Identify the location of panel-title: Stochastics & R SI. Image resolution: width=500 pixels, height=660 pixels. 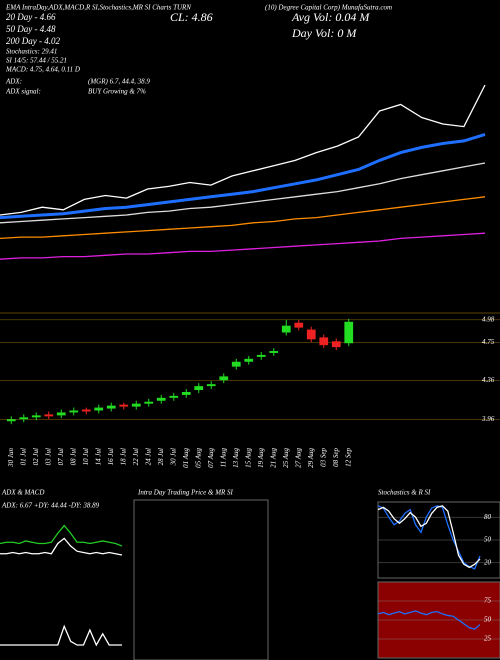
(404, 493).